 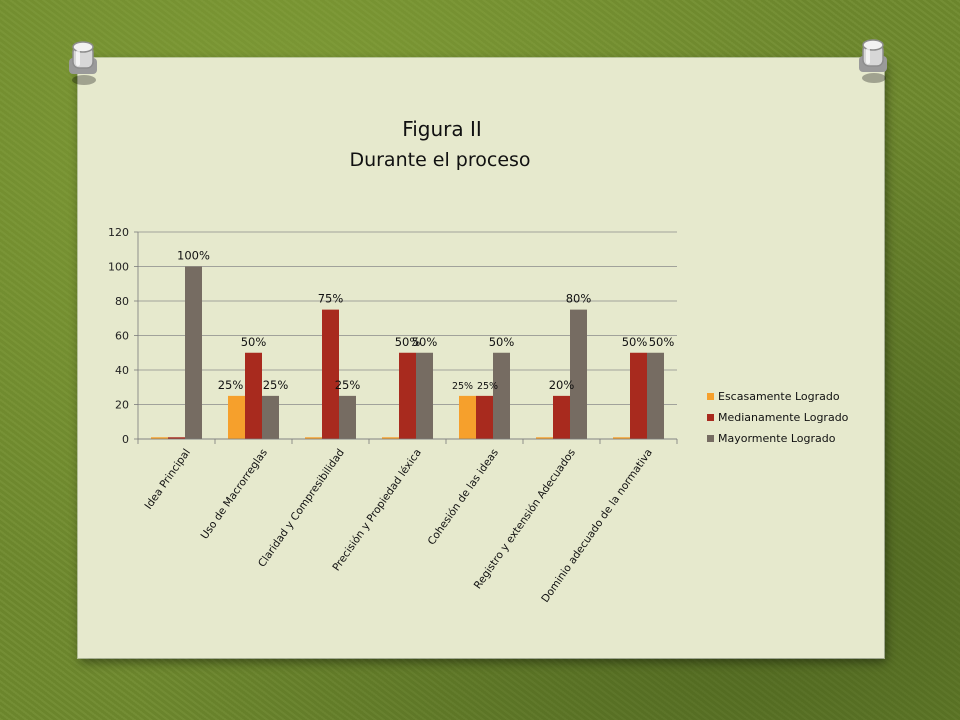 I want to click on legend-label: Medianamente Logrado, so click(x=783, y=417).